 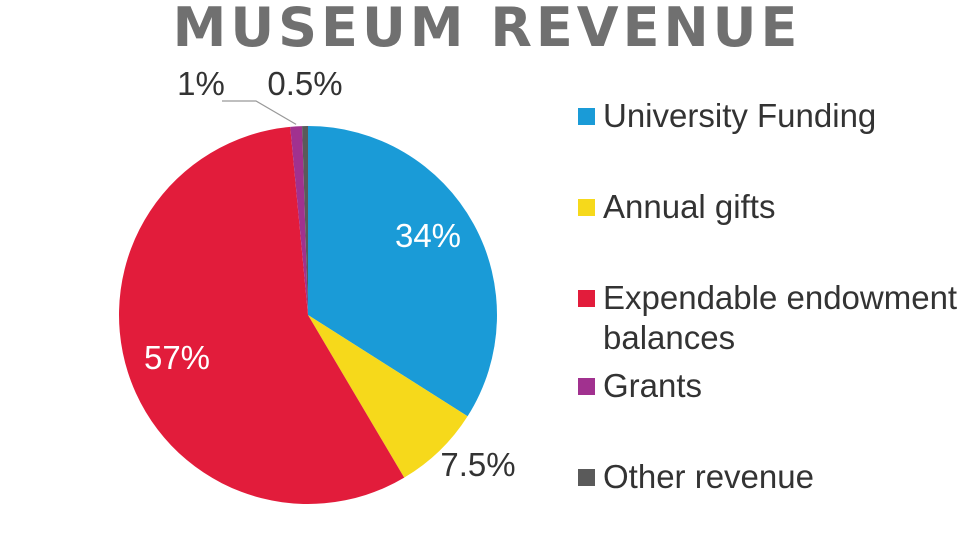 I want to click on legend-label: Other revenue, so click(x=708, y=476).